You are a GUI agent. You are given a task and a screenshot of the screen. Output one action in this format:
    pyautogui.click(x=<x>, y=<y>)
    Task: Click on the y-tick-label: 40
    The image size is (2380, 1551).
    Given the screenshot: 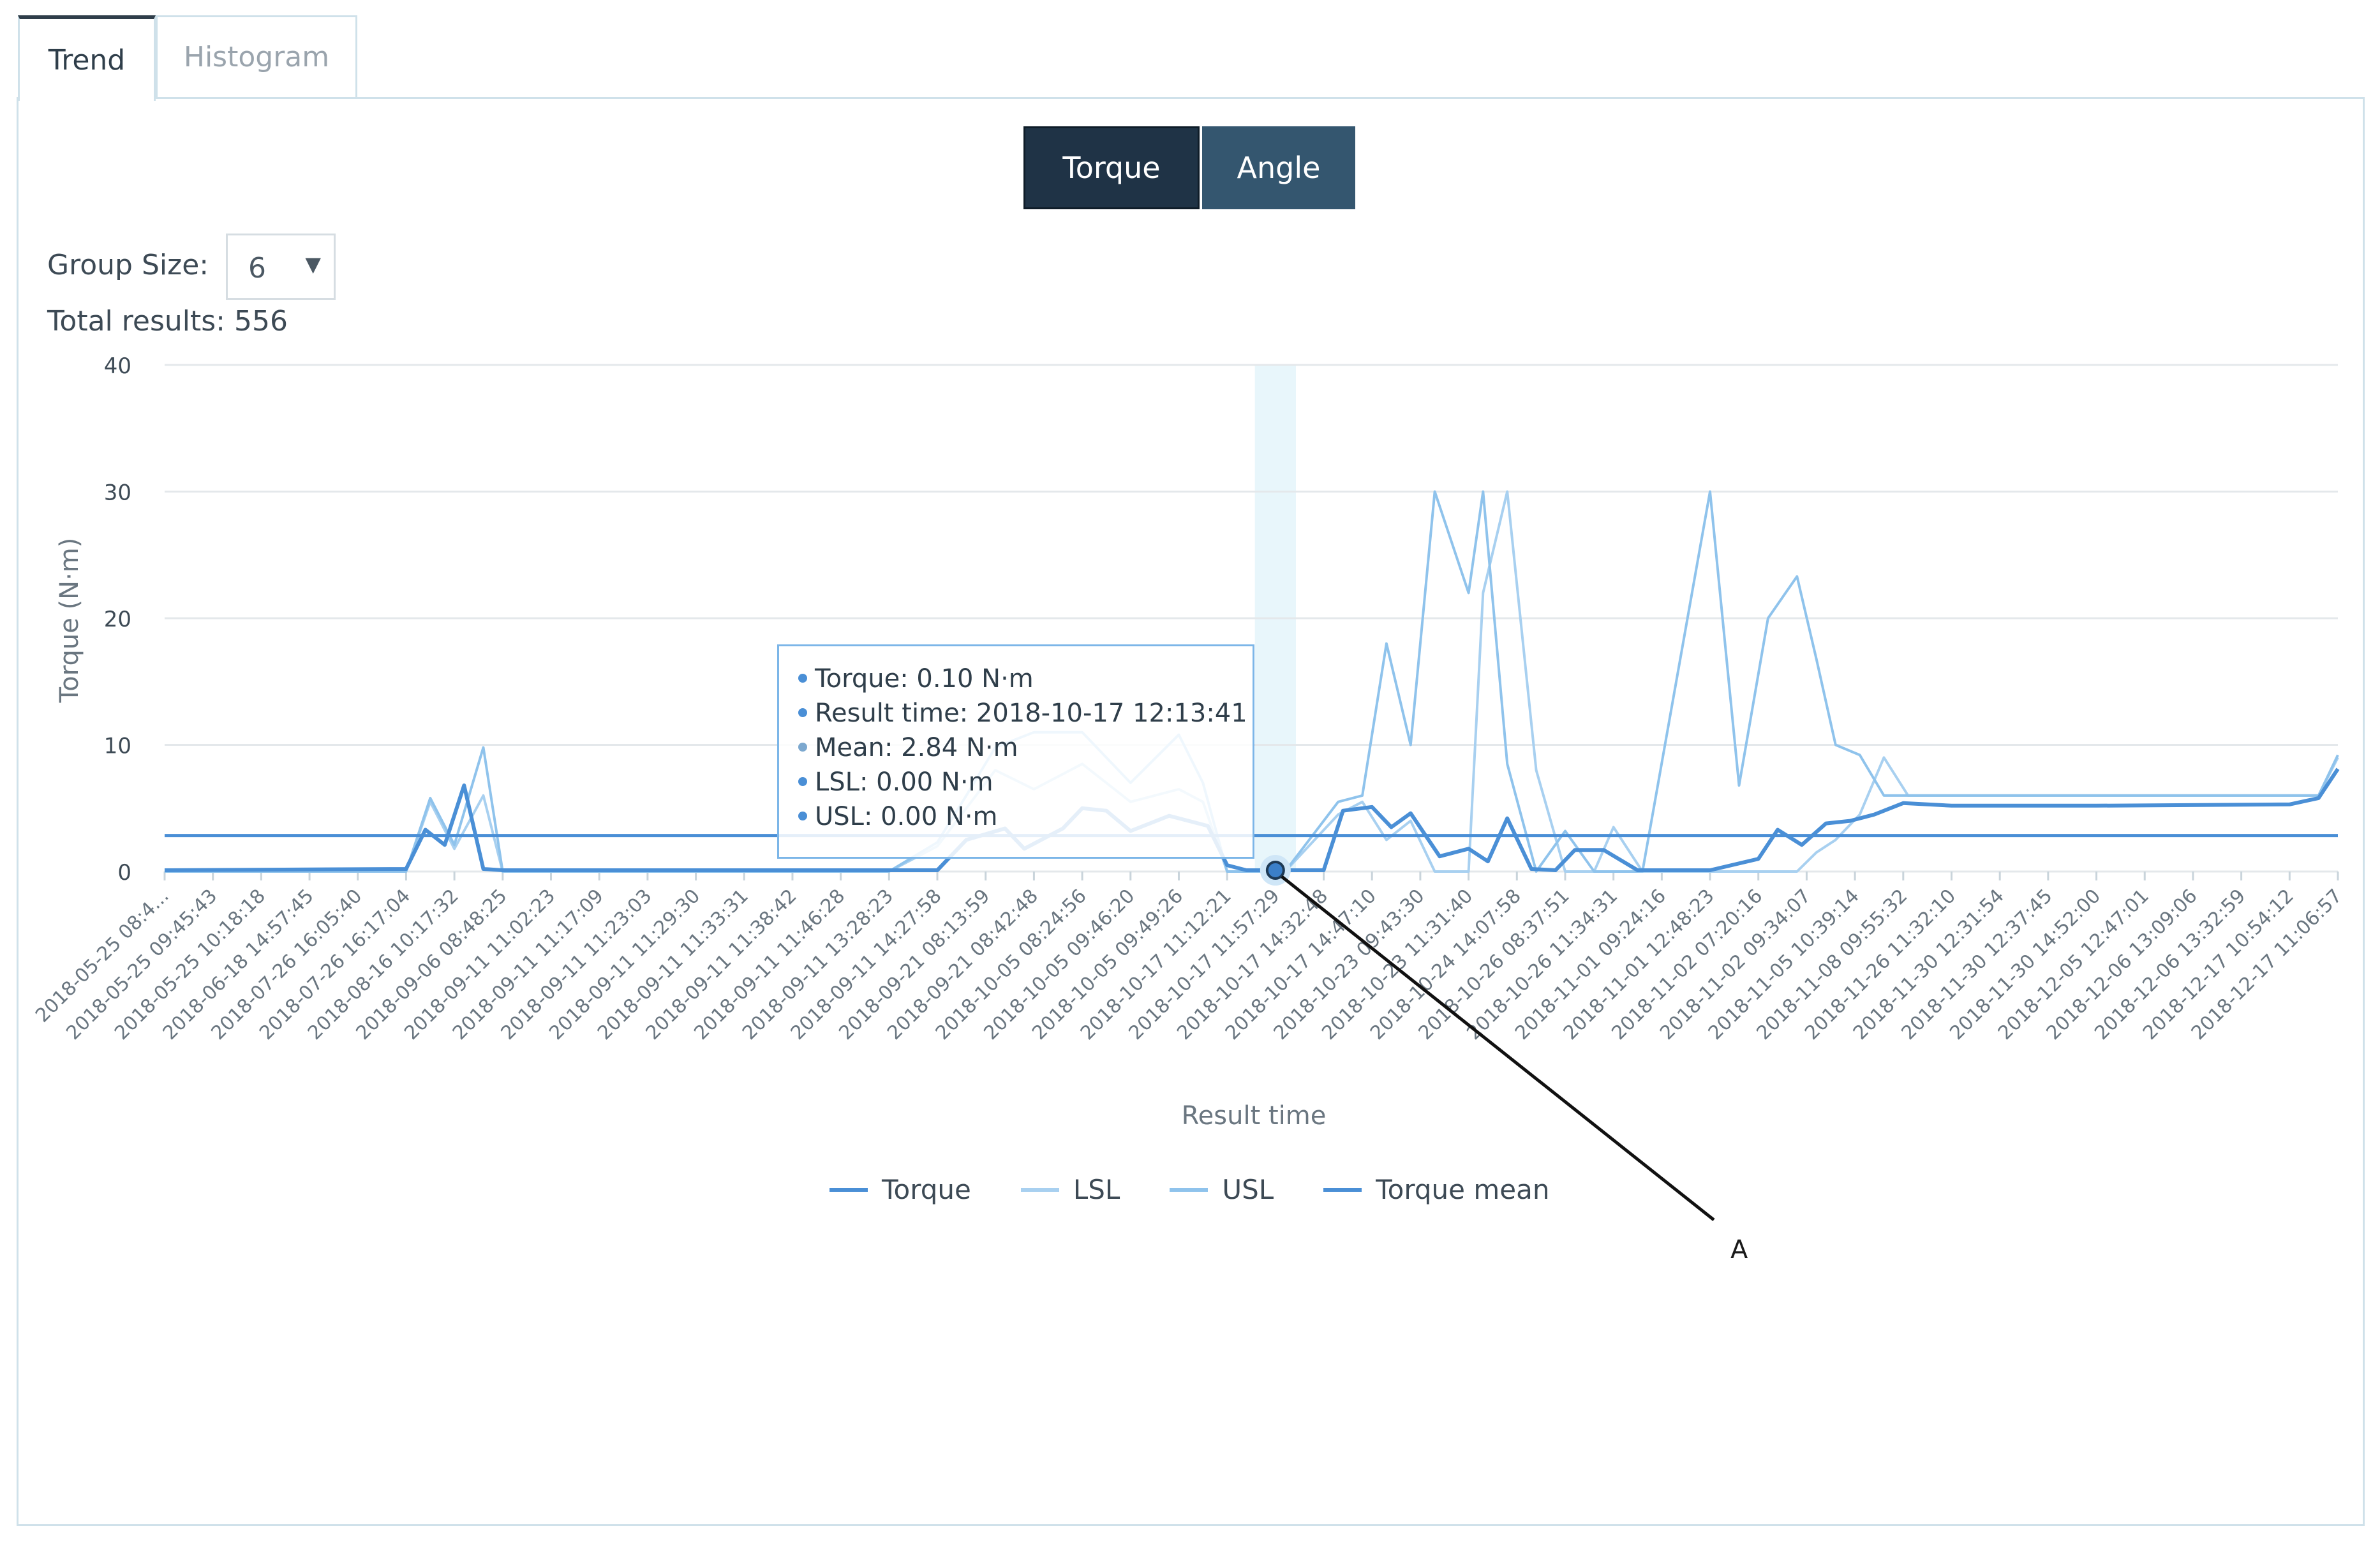 What is the action you would take?
    pyautogui.click(x=117, y=366)
    